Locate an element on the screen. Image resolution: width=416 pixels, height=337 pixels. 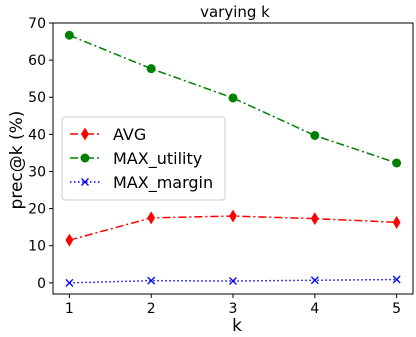
y-tick-label: 60 is located at coordinates (37, 61).